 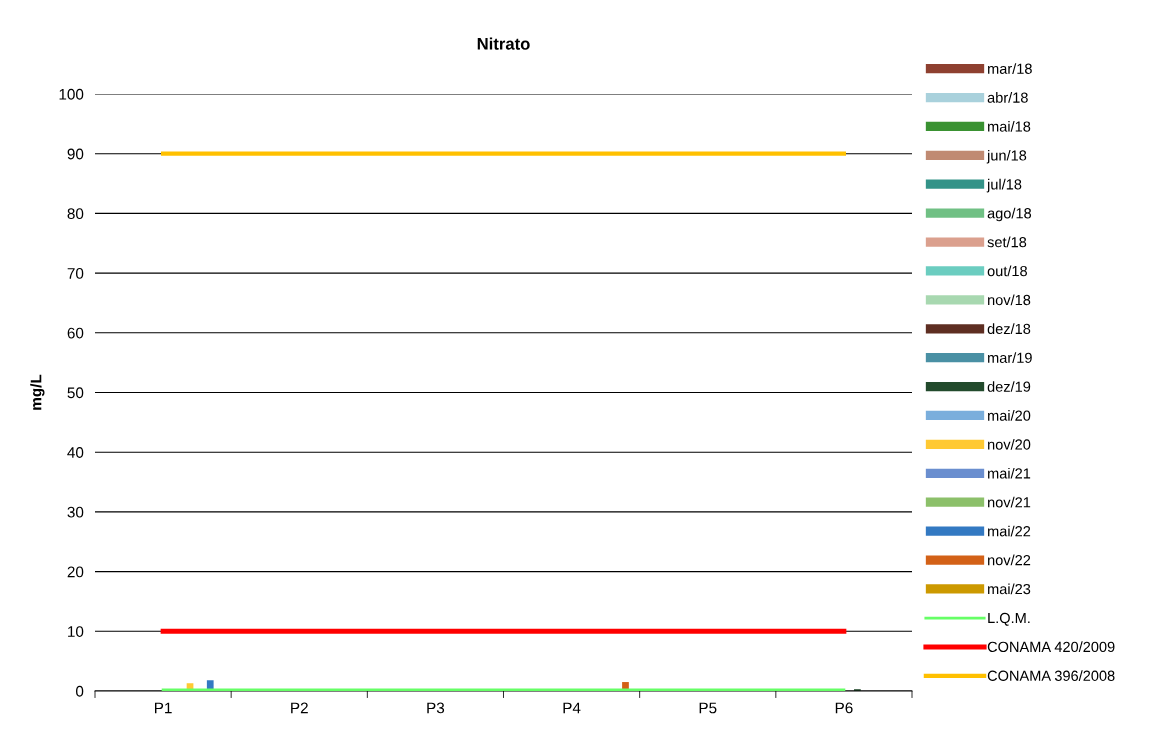 What do you see at coordinates (299, 708) in the screenshot?
I see `x-tick-label: P2` at bounding box center [299, 708].